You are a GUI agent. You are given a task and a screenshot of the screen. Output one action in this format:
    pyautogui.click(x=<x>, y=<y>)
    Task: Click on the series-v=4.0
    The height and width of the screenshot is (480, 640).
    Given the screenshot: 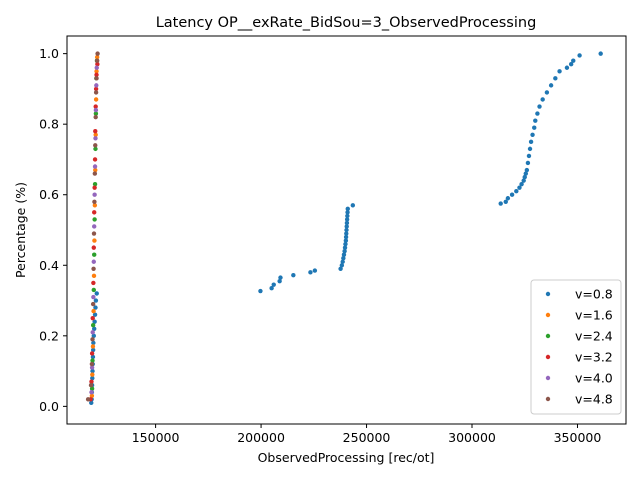 What is the action you would take?
    pyautogui.click(x=94, y=230)
    